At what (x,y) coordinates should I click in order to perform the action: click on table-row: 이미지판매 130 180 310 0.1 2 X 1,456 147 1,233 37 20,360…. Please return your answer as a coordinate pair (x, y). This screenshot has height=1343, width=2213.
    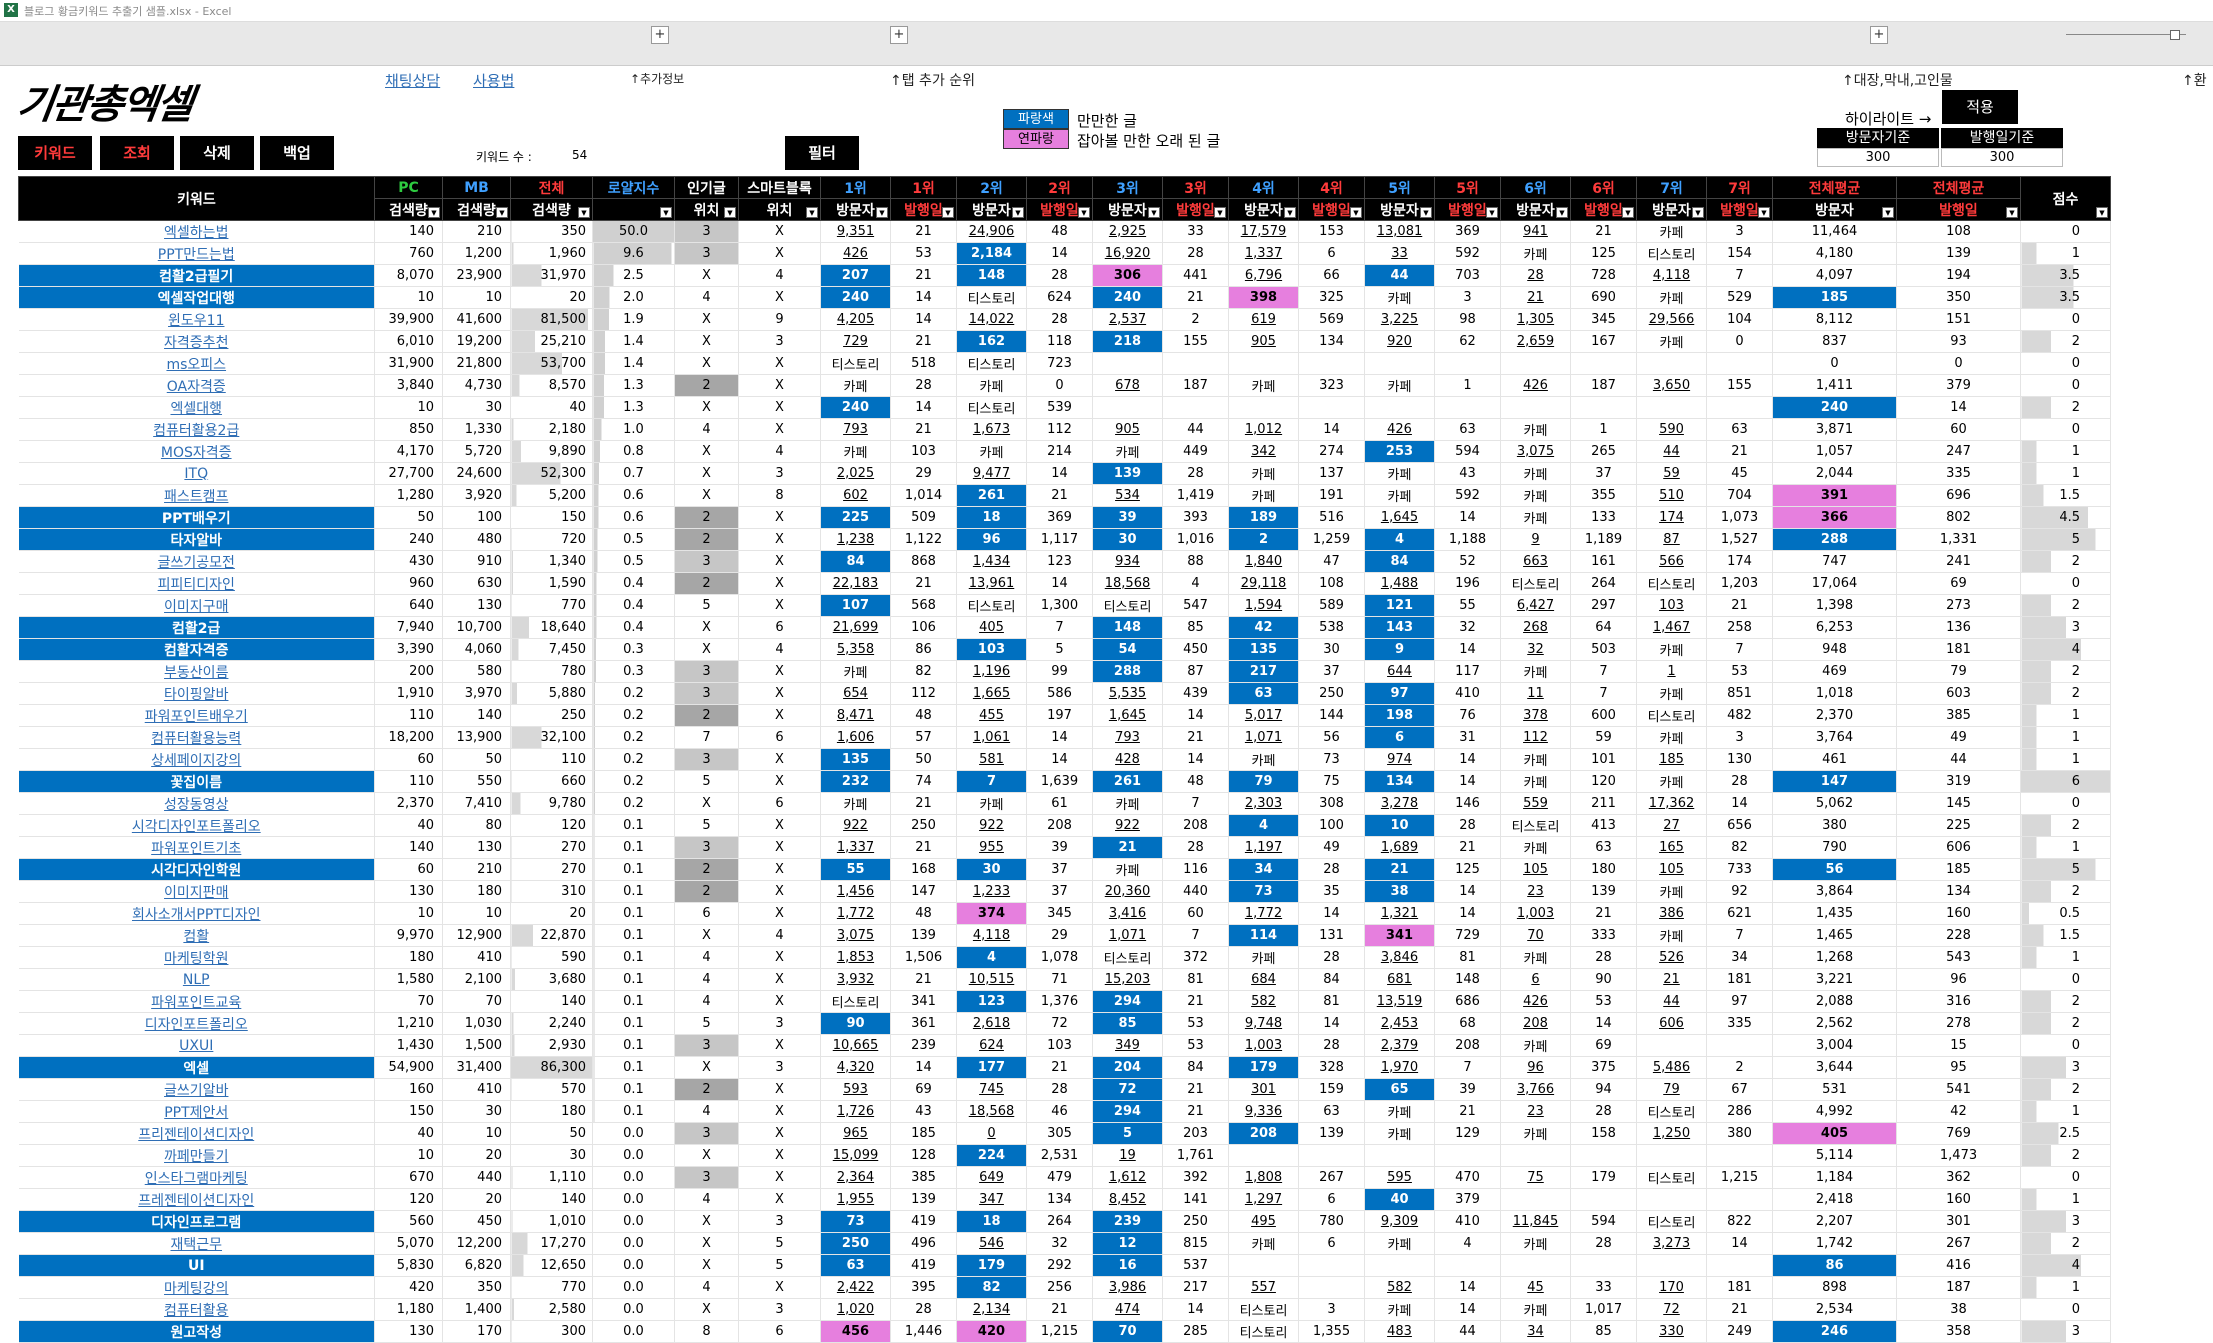
    Looking at the image, I should click on (1064, 891).